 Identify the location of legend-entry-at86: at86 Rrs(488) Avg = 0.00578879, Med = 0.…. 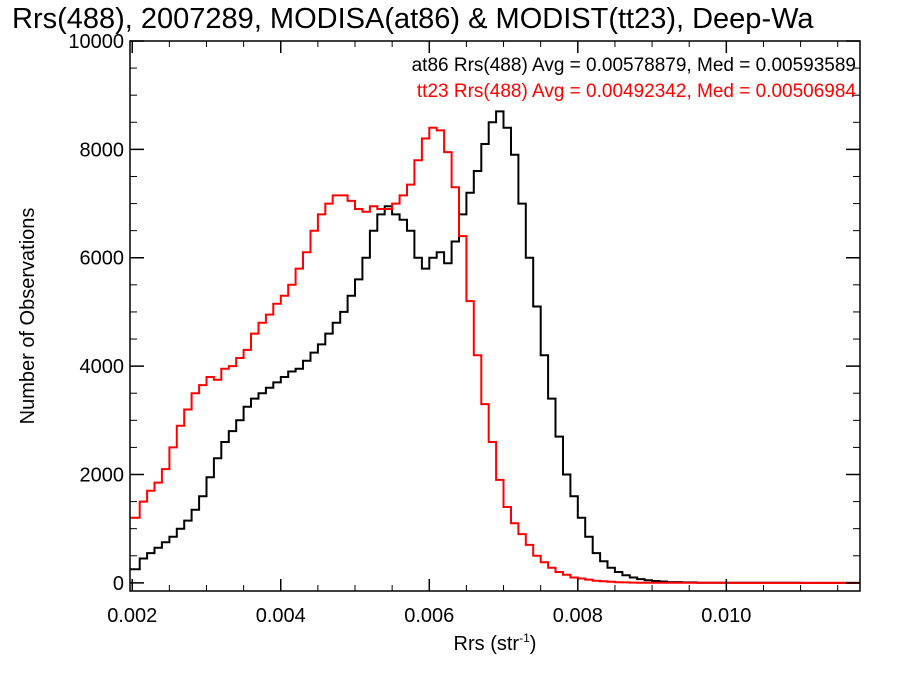
(634, 65).